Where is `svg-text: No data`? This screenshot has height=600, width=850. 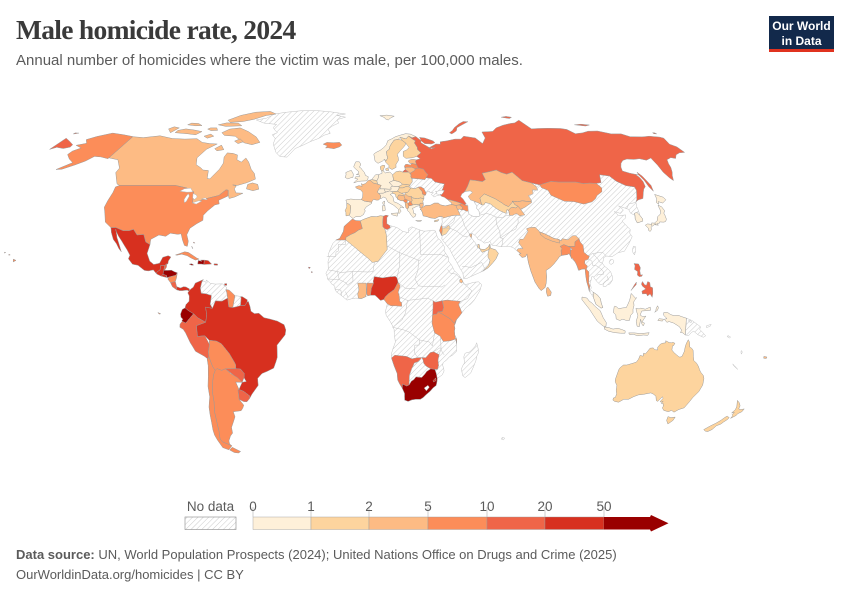
svg-text: No data is located at coordinates (211, 506).